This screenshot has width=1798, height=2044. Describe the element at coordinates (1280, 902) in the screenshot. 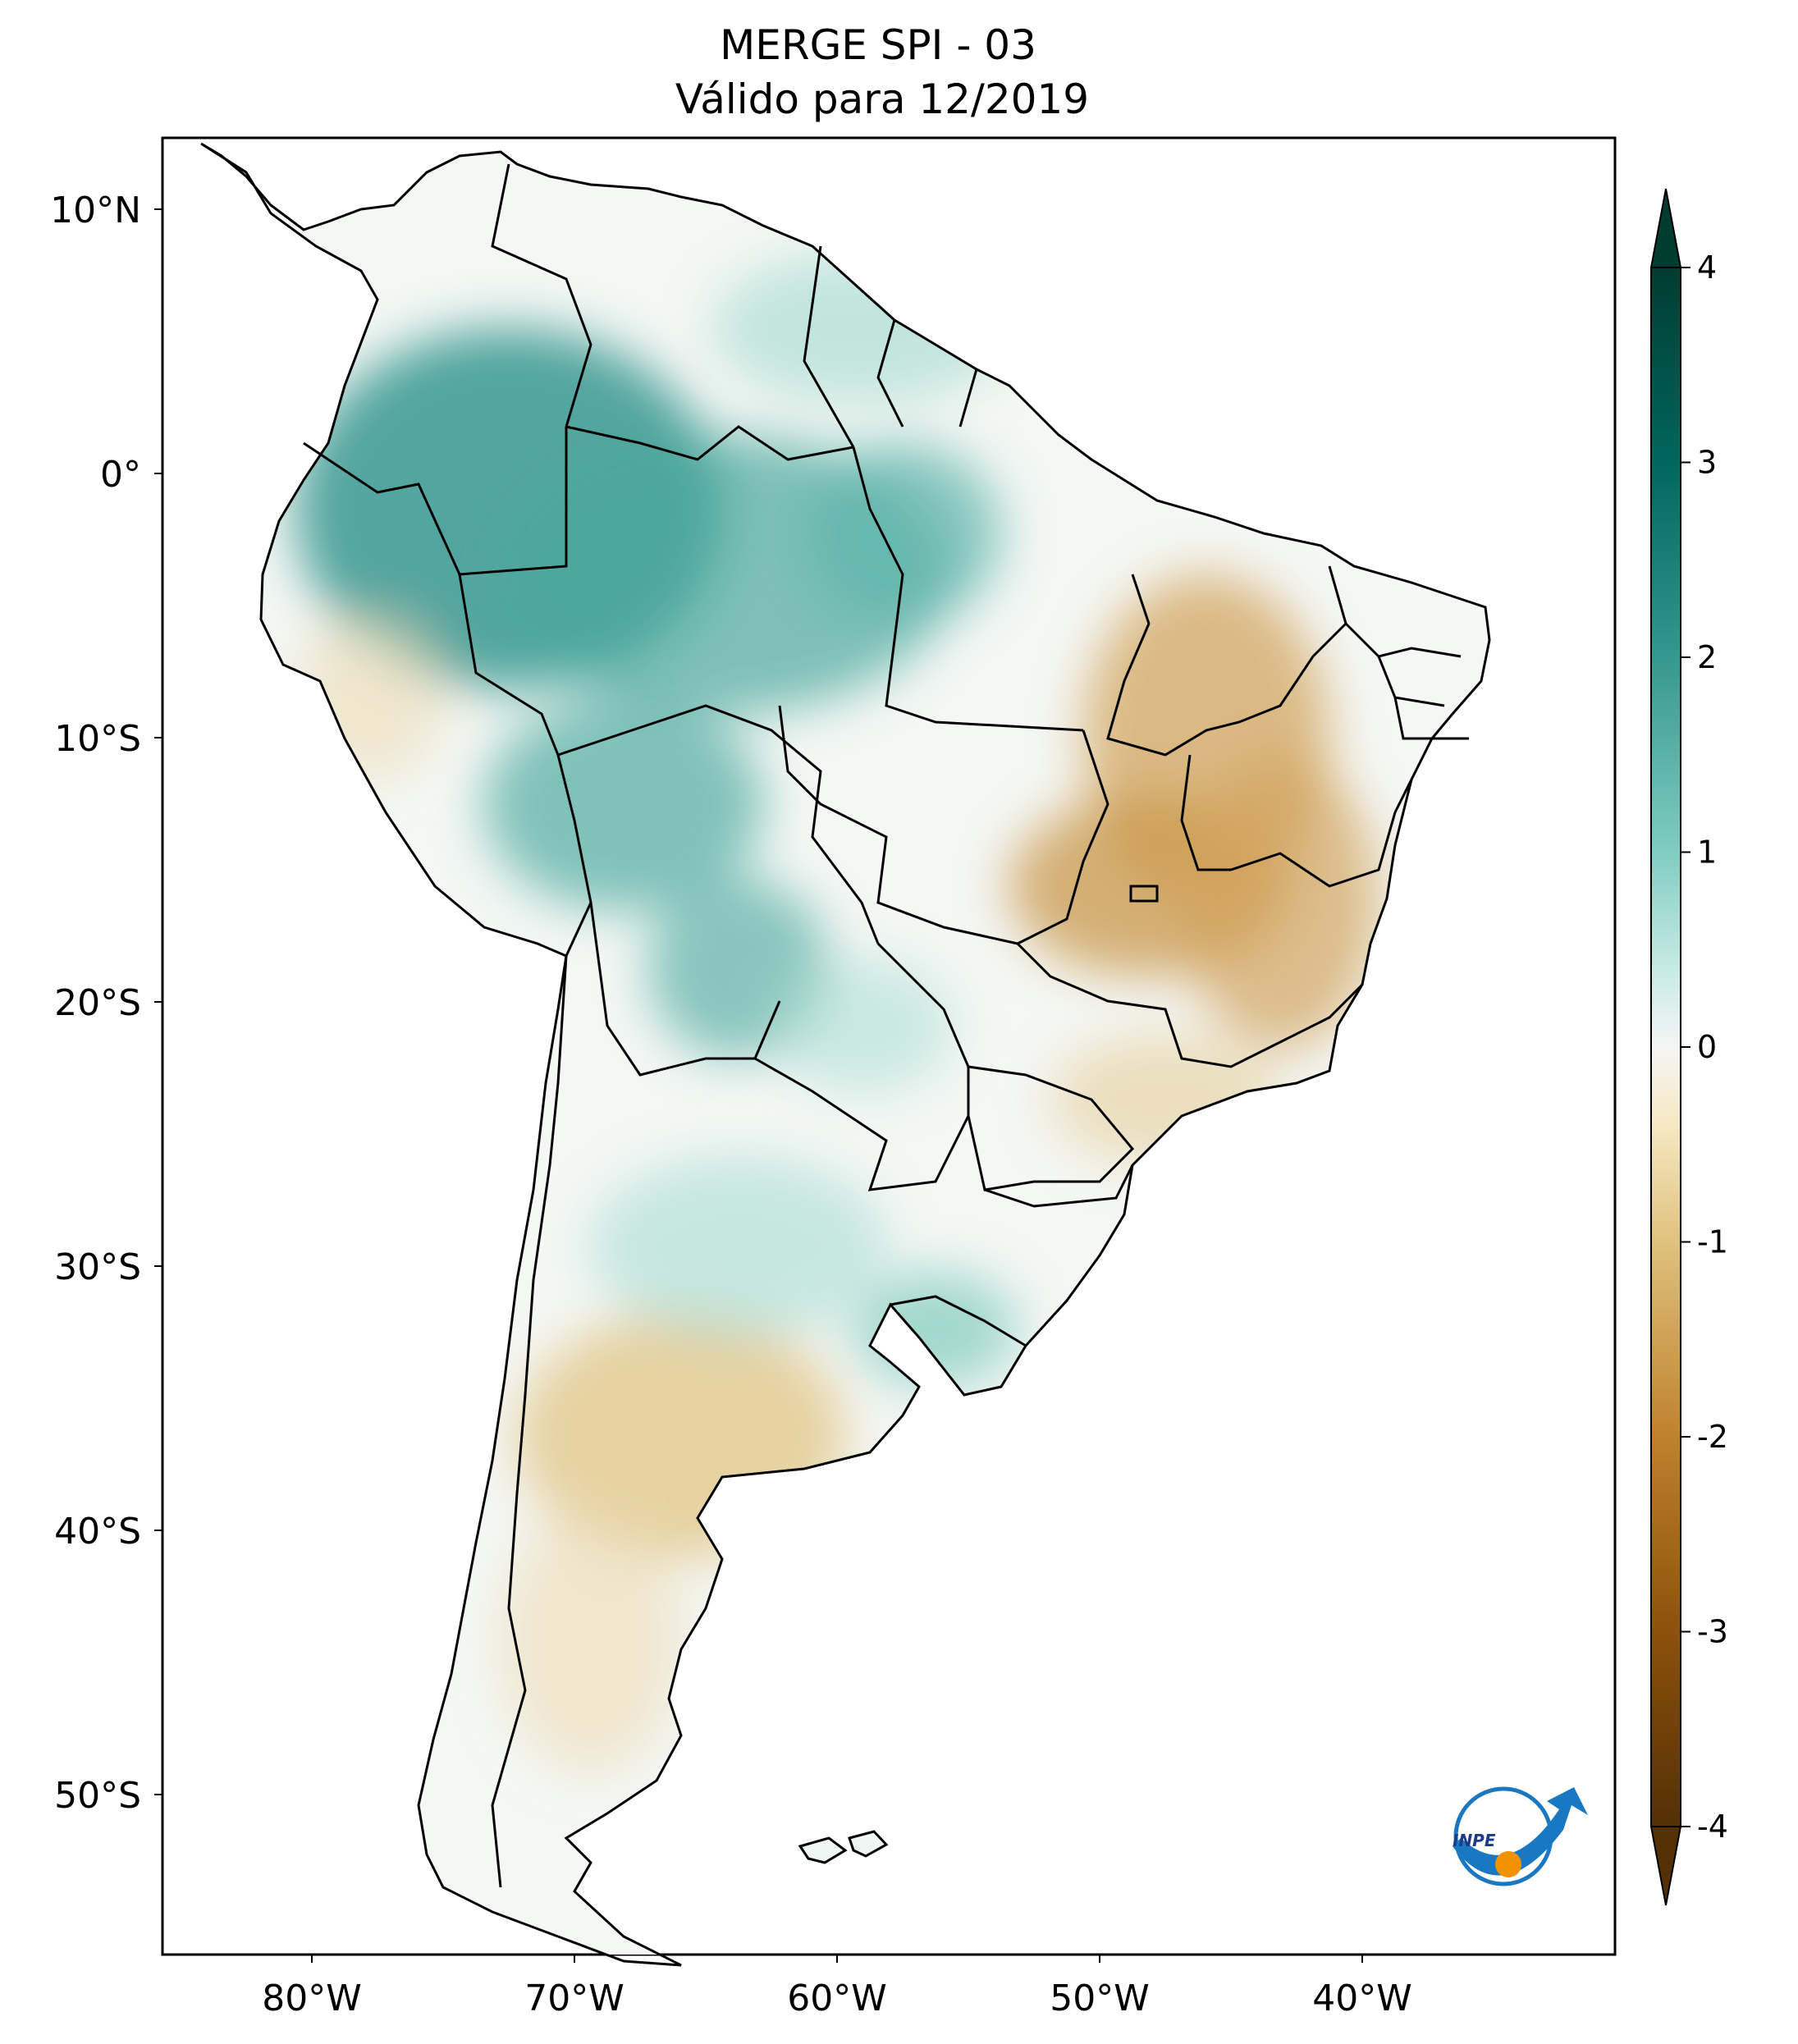

I see `spi-blob-bahia-dry` at that location.